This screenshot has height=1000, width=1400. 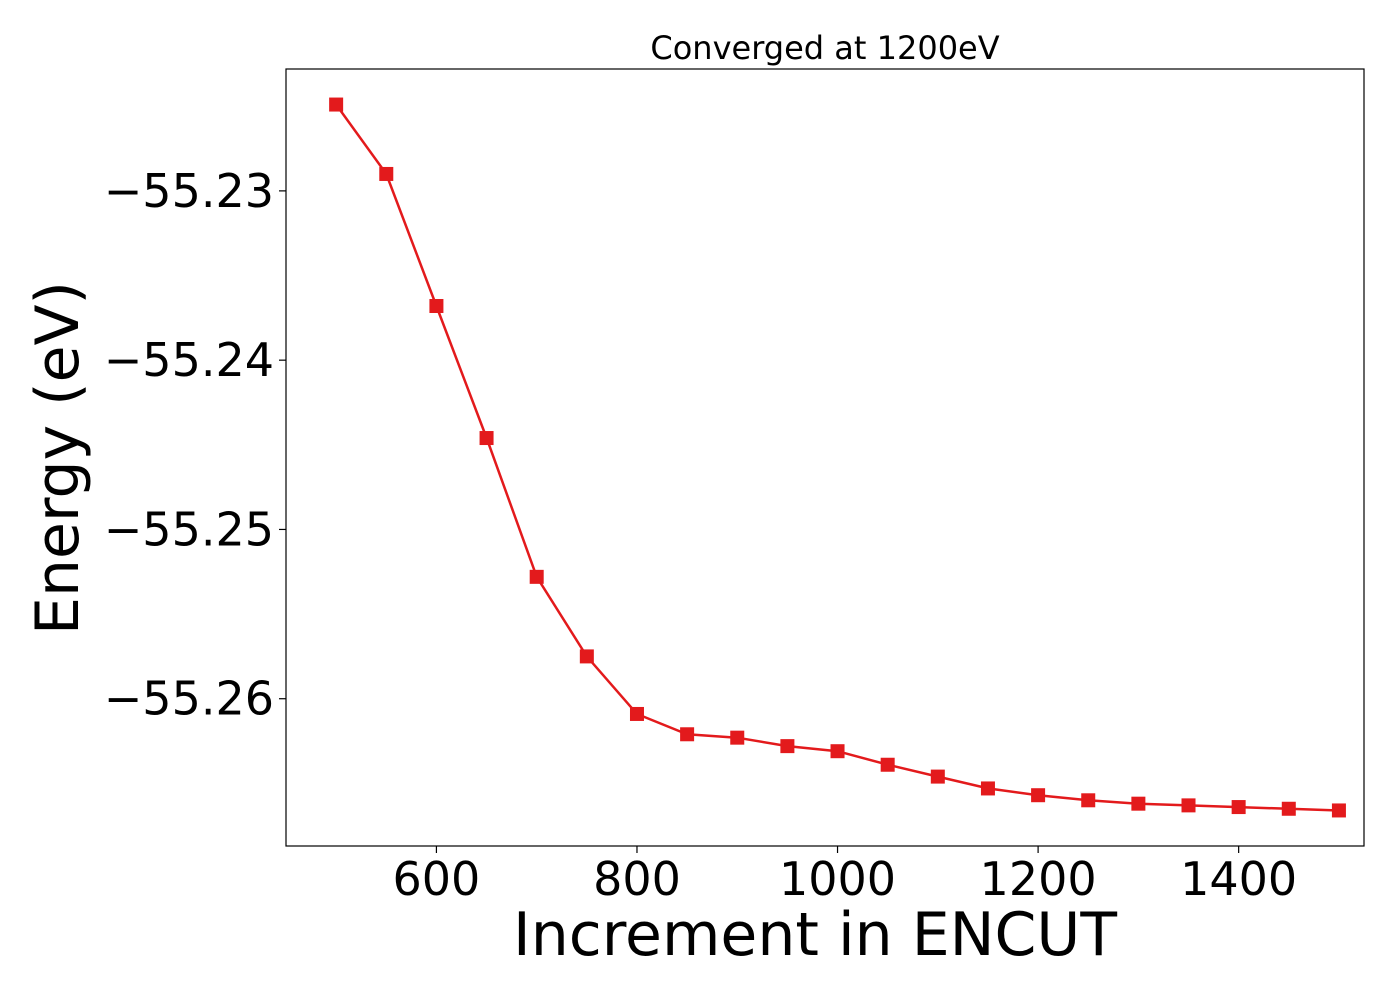 What do you see at coordinates (1038, 879) in the screenshot?
I see `x-tick-label: 1200` at bounding box center [1038, 879].